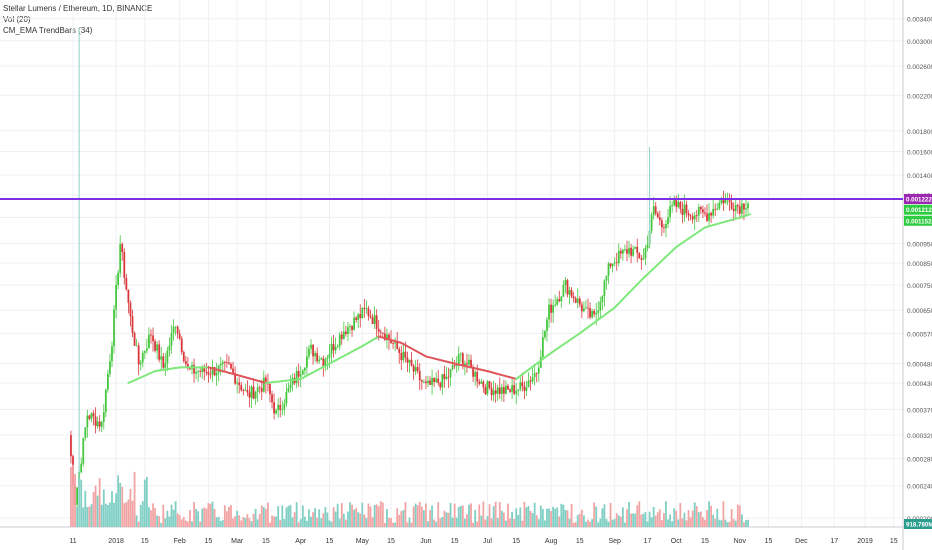  I want to click on volume-layer, so click(409, 495).